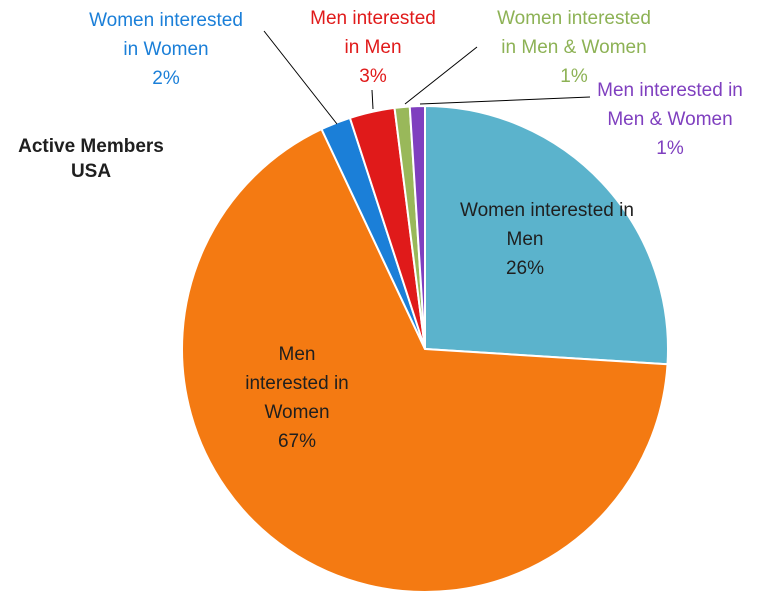 The width and height of the screenshot is (774, 598). I want to click on slice-label-3: Men interested in Men 3%, so click(373, 47).